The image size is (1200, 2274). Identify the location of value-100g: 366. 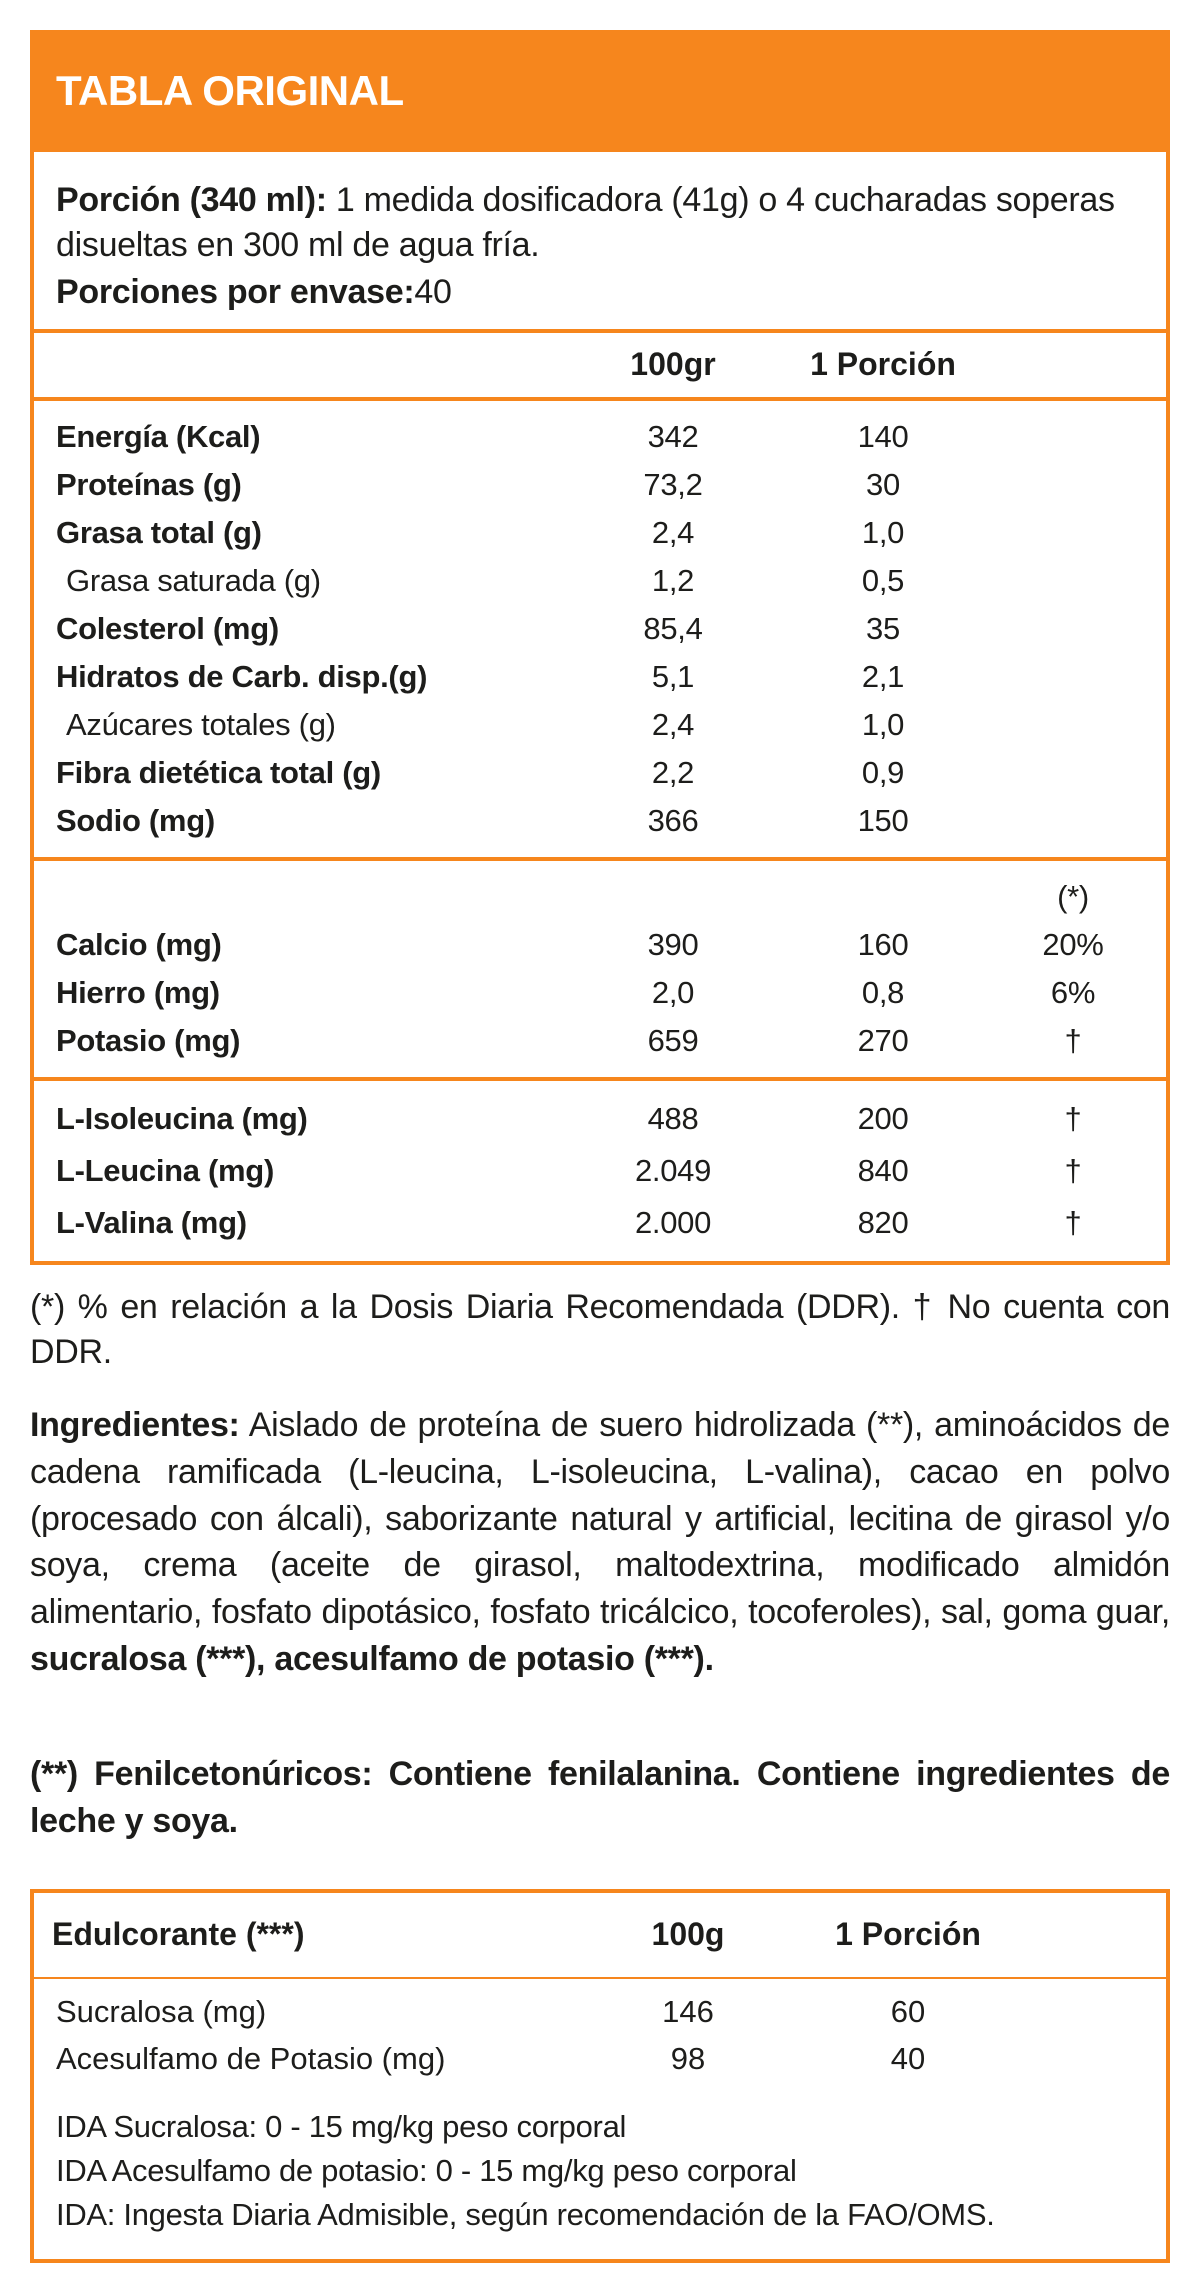
(673, 820).